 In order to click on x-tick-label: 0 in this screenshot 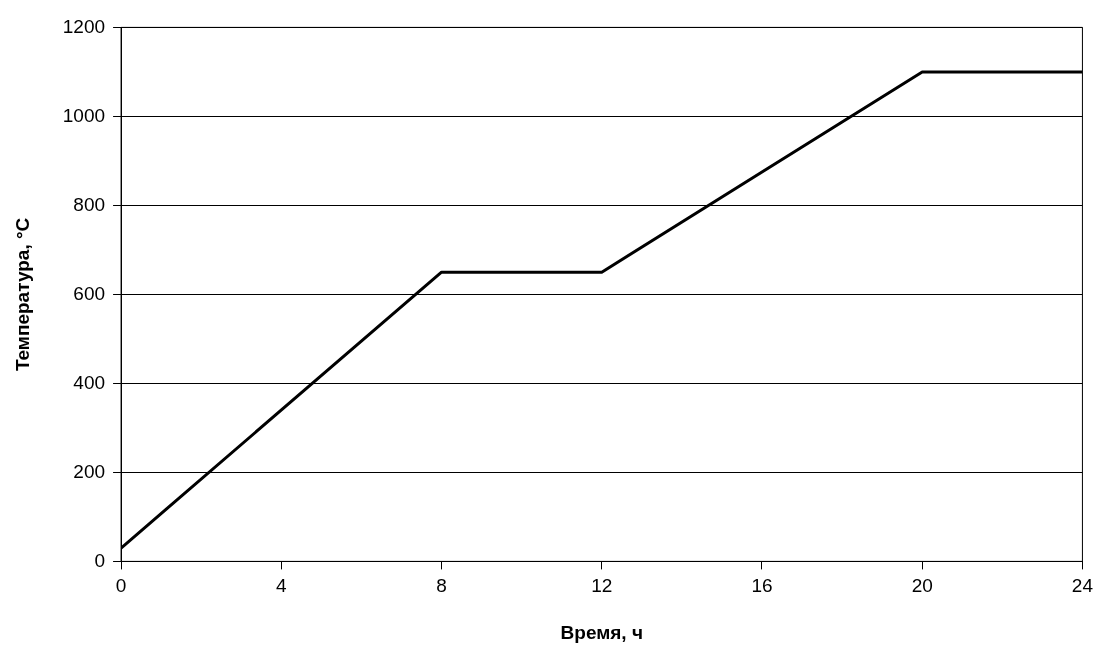, I will do `click(121, 586)`.